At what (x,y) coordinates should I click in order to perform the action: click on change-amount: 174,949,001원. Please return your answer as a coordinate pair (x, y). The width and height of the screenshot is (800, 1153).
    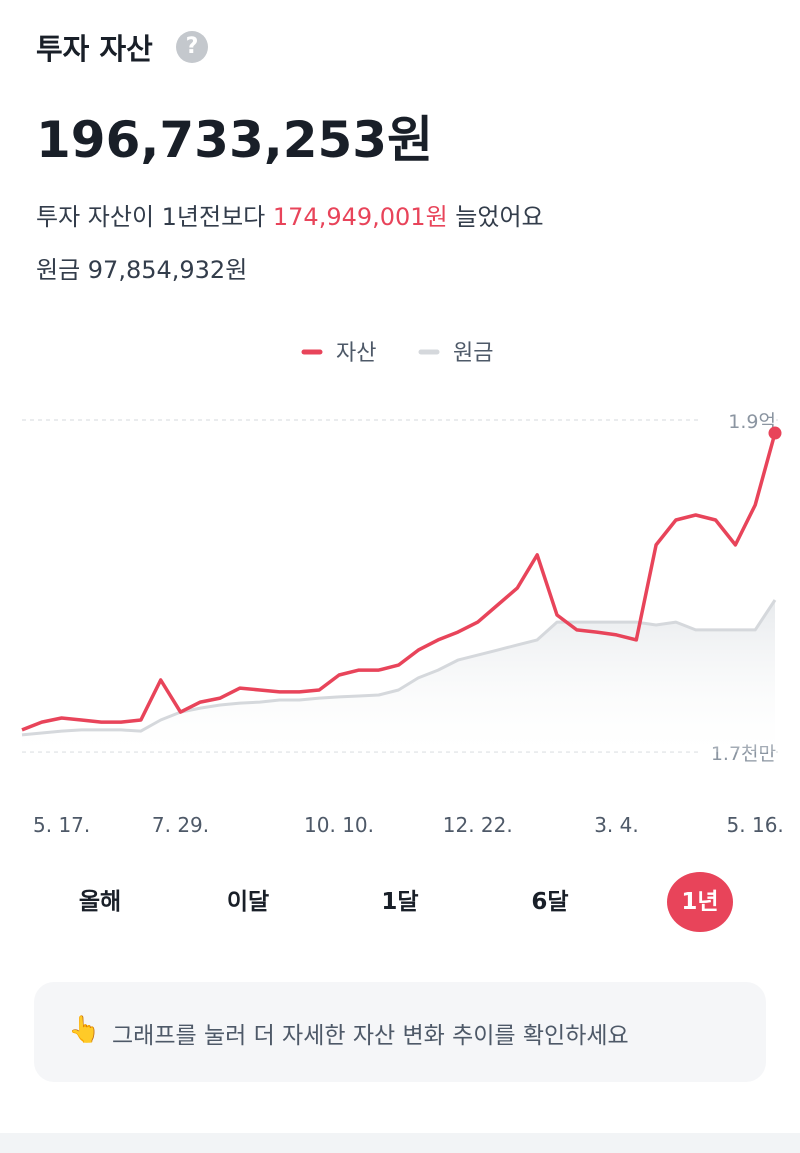
    Looking at the image, I should click on (360, 217).